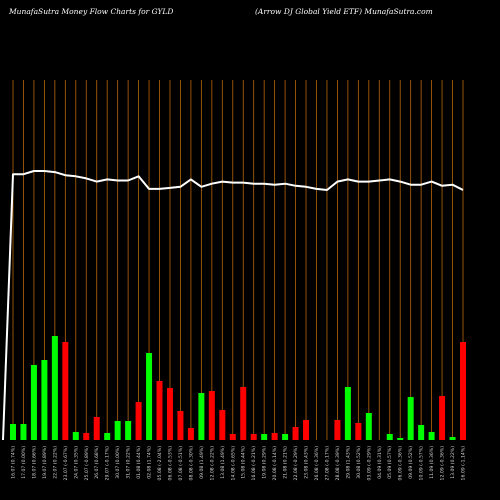  What do you see at coordinates (108, 463) in the screenshot?
I see `x-tick-label: 29.07 (-0.17%)` at bounding box center [108, 463].